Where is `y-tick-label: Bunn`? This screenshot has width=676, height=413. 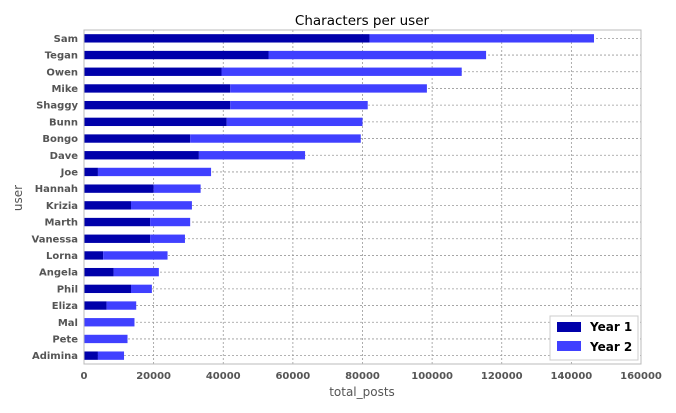
y-tick-label: Bunn is located at coordinates (63, 122).